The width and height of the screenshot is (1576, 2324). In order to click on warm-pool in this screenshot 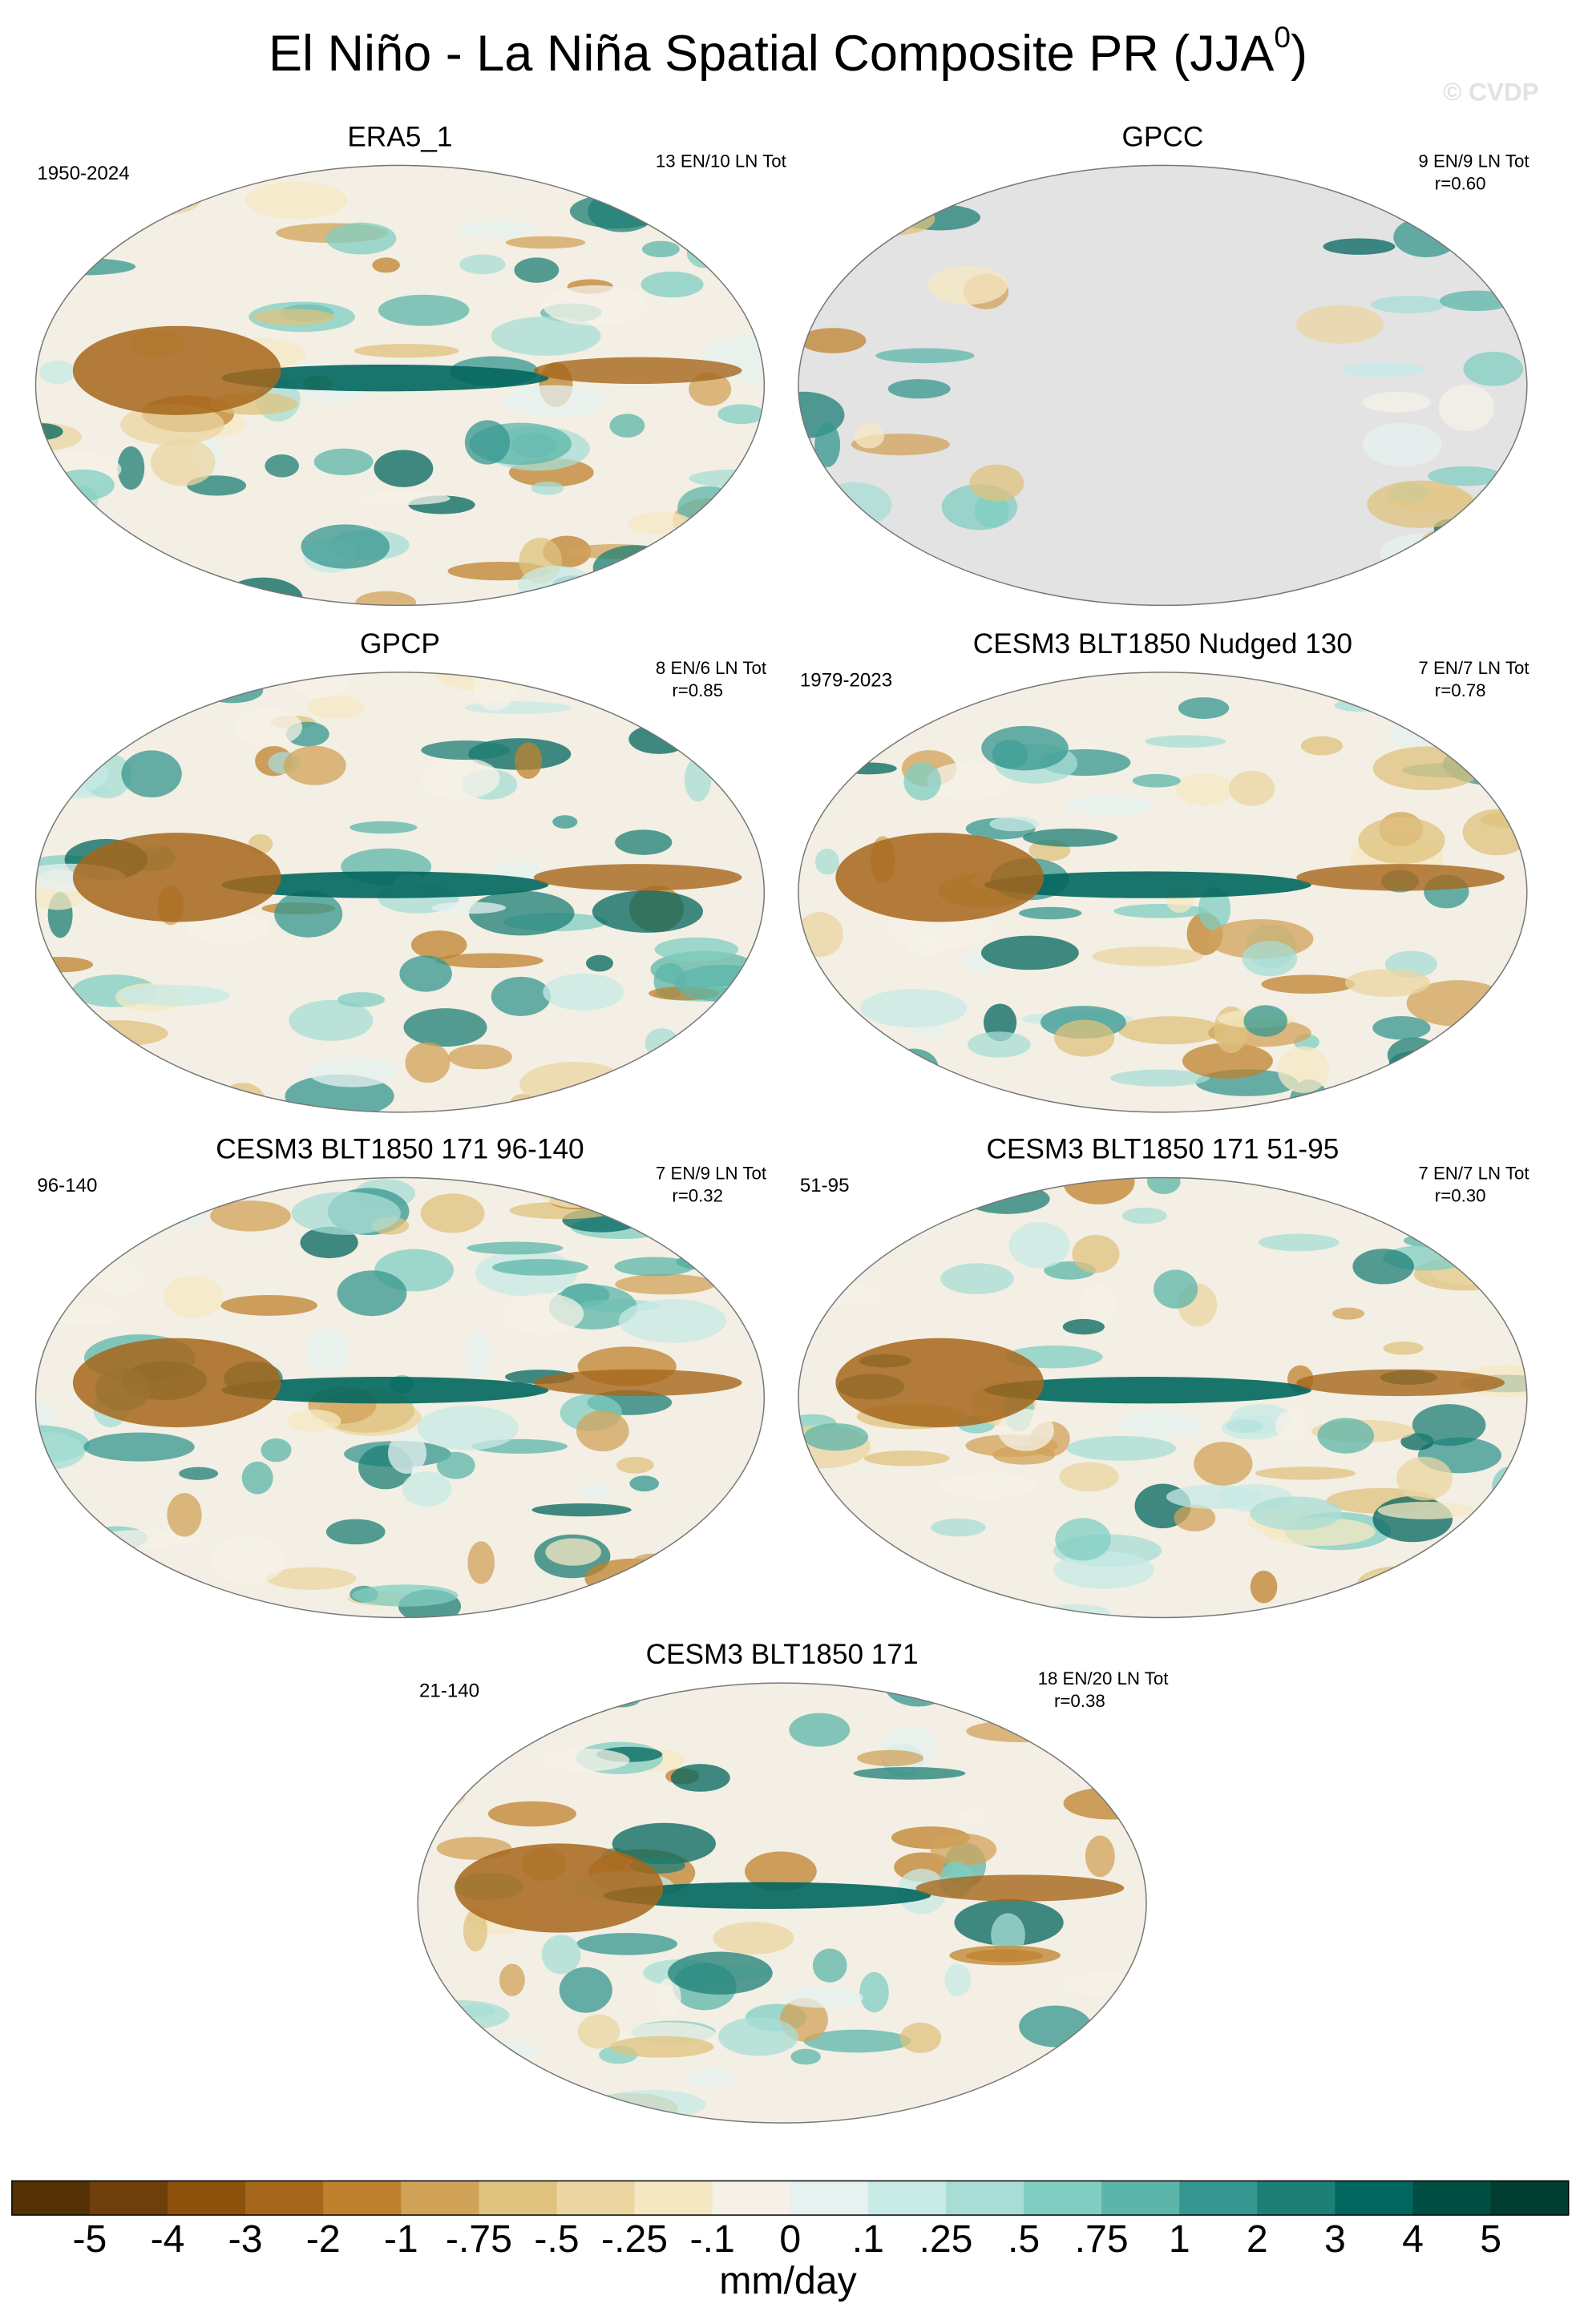, I will do `click(176, 1383)`.